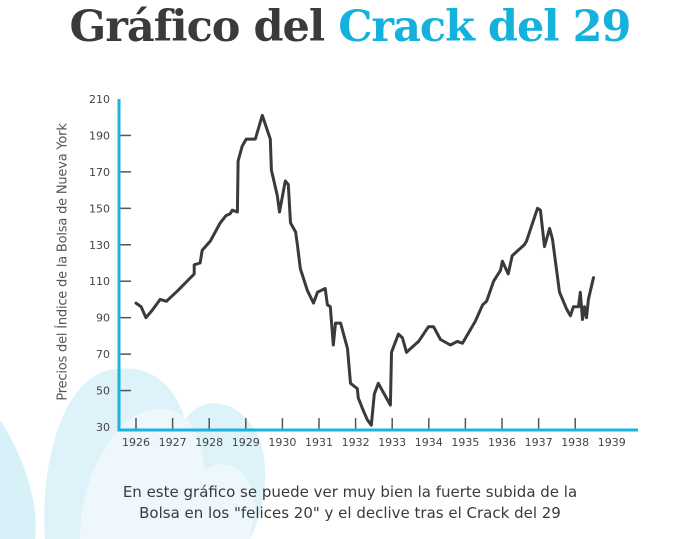 The width and height of the screenshot is (700, 539). I want to click on title-part-dark: Gráfico del, so click(204, 27).